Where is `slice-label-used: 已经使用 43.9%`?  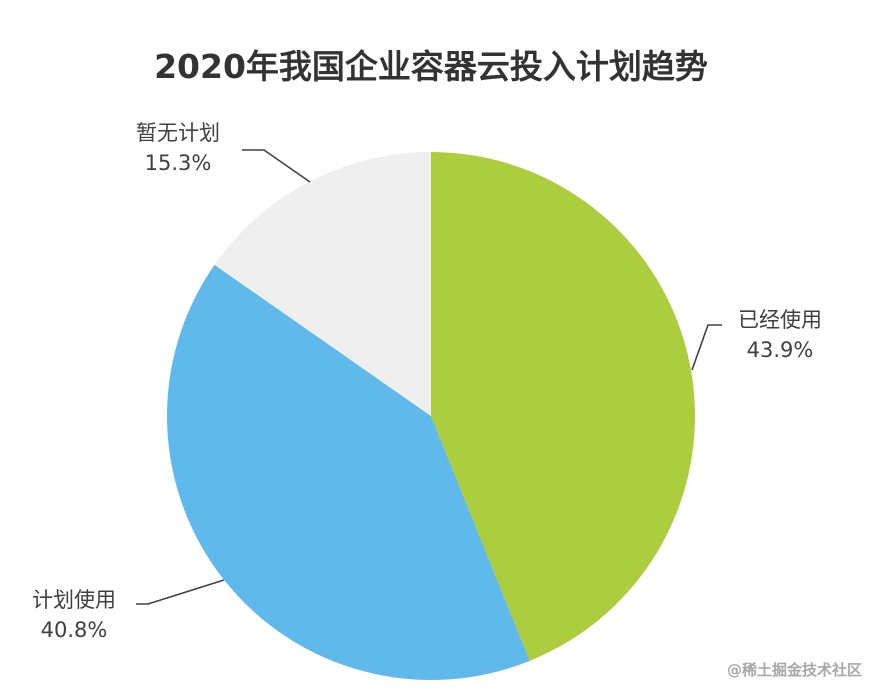
slice-label-used: 已经使用 43.9% is located at coordinates (780, 335).